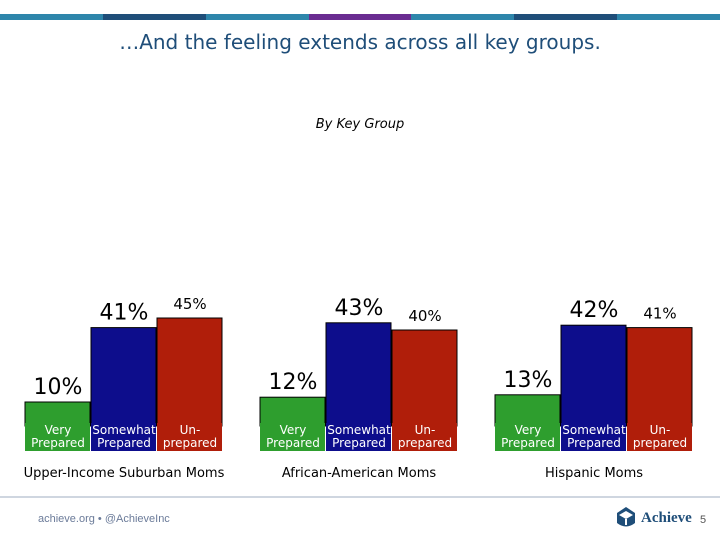 This screenshot has height=540, width=720. I want to click on data-label: 43%, so click(359, 308).